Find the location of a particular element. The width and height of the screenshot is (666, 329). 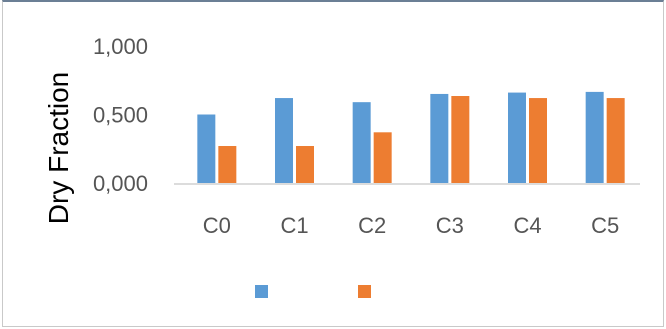

y-tick-label: 1,000 is located at coordinates (120, 46).